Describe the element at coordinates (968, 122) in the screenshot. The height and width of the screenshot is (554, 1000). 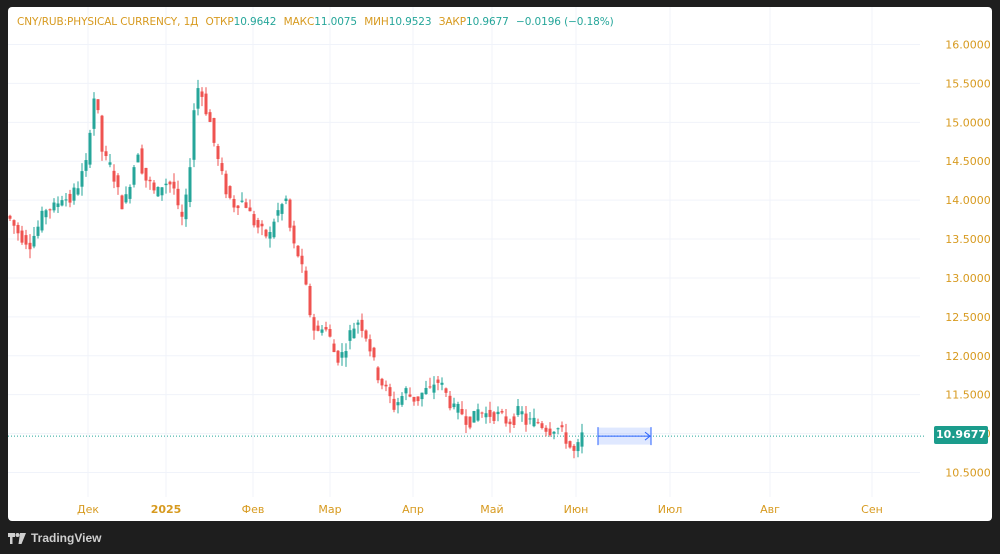
I see `price-tick-label: 15.0000` at that location.